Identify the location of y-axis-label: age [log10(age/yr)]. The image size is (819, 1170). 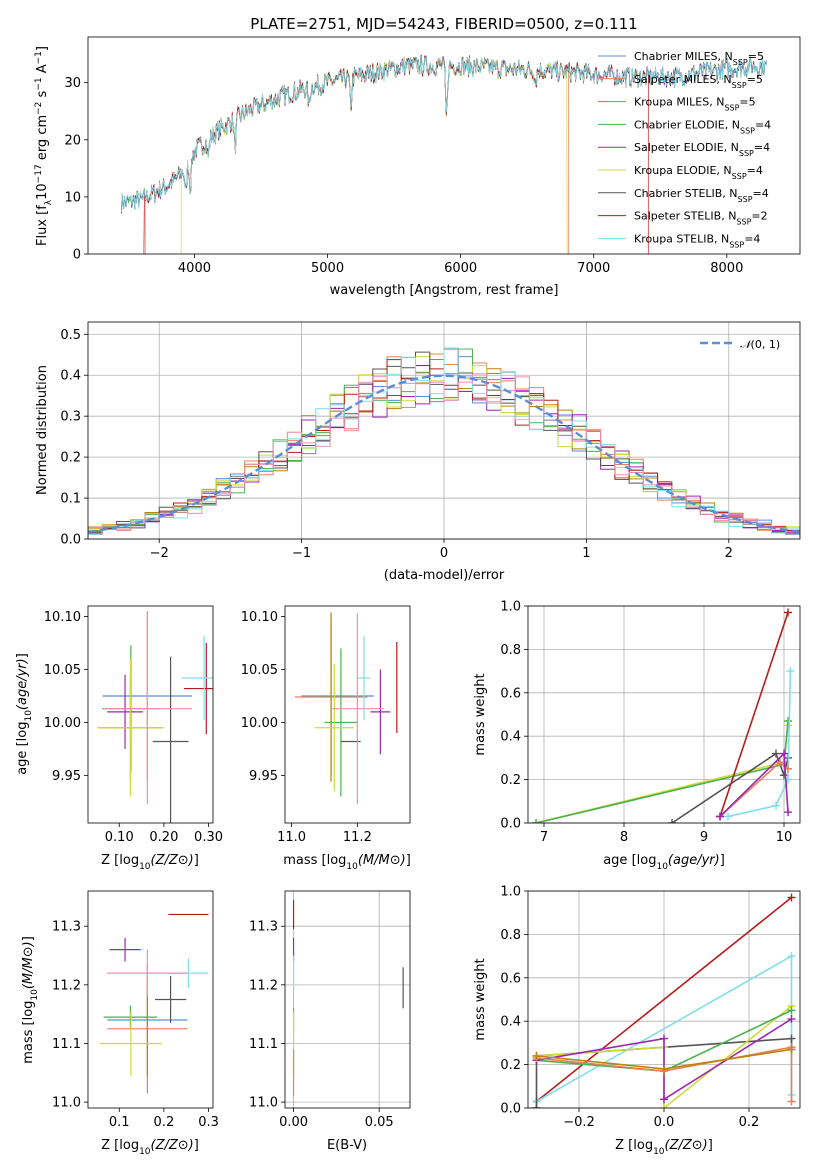
(24, 714).